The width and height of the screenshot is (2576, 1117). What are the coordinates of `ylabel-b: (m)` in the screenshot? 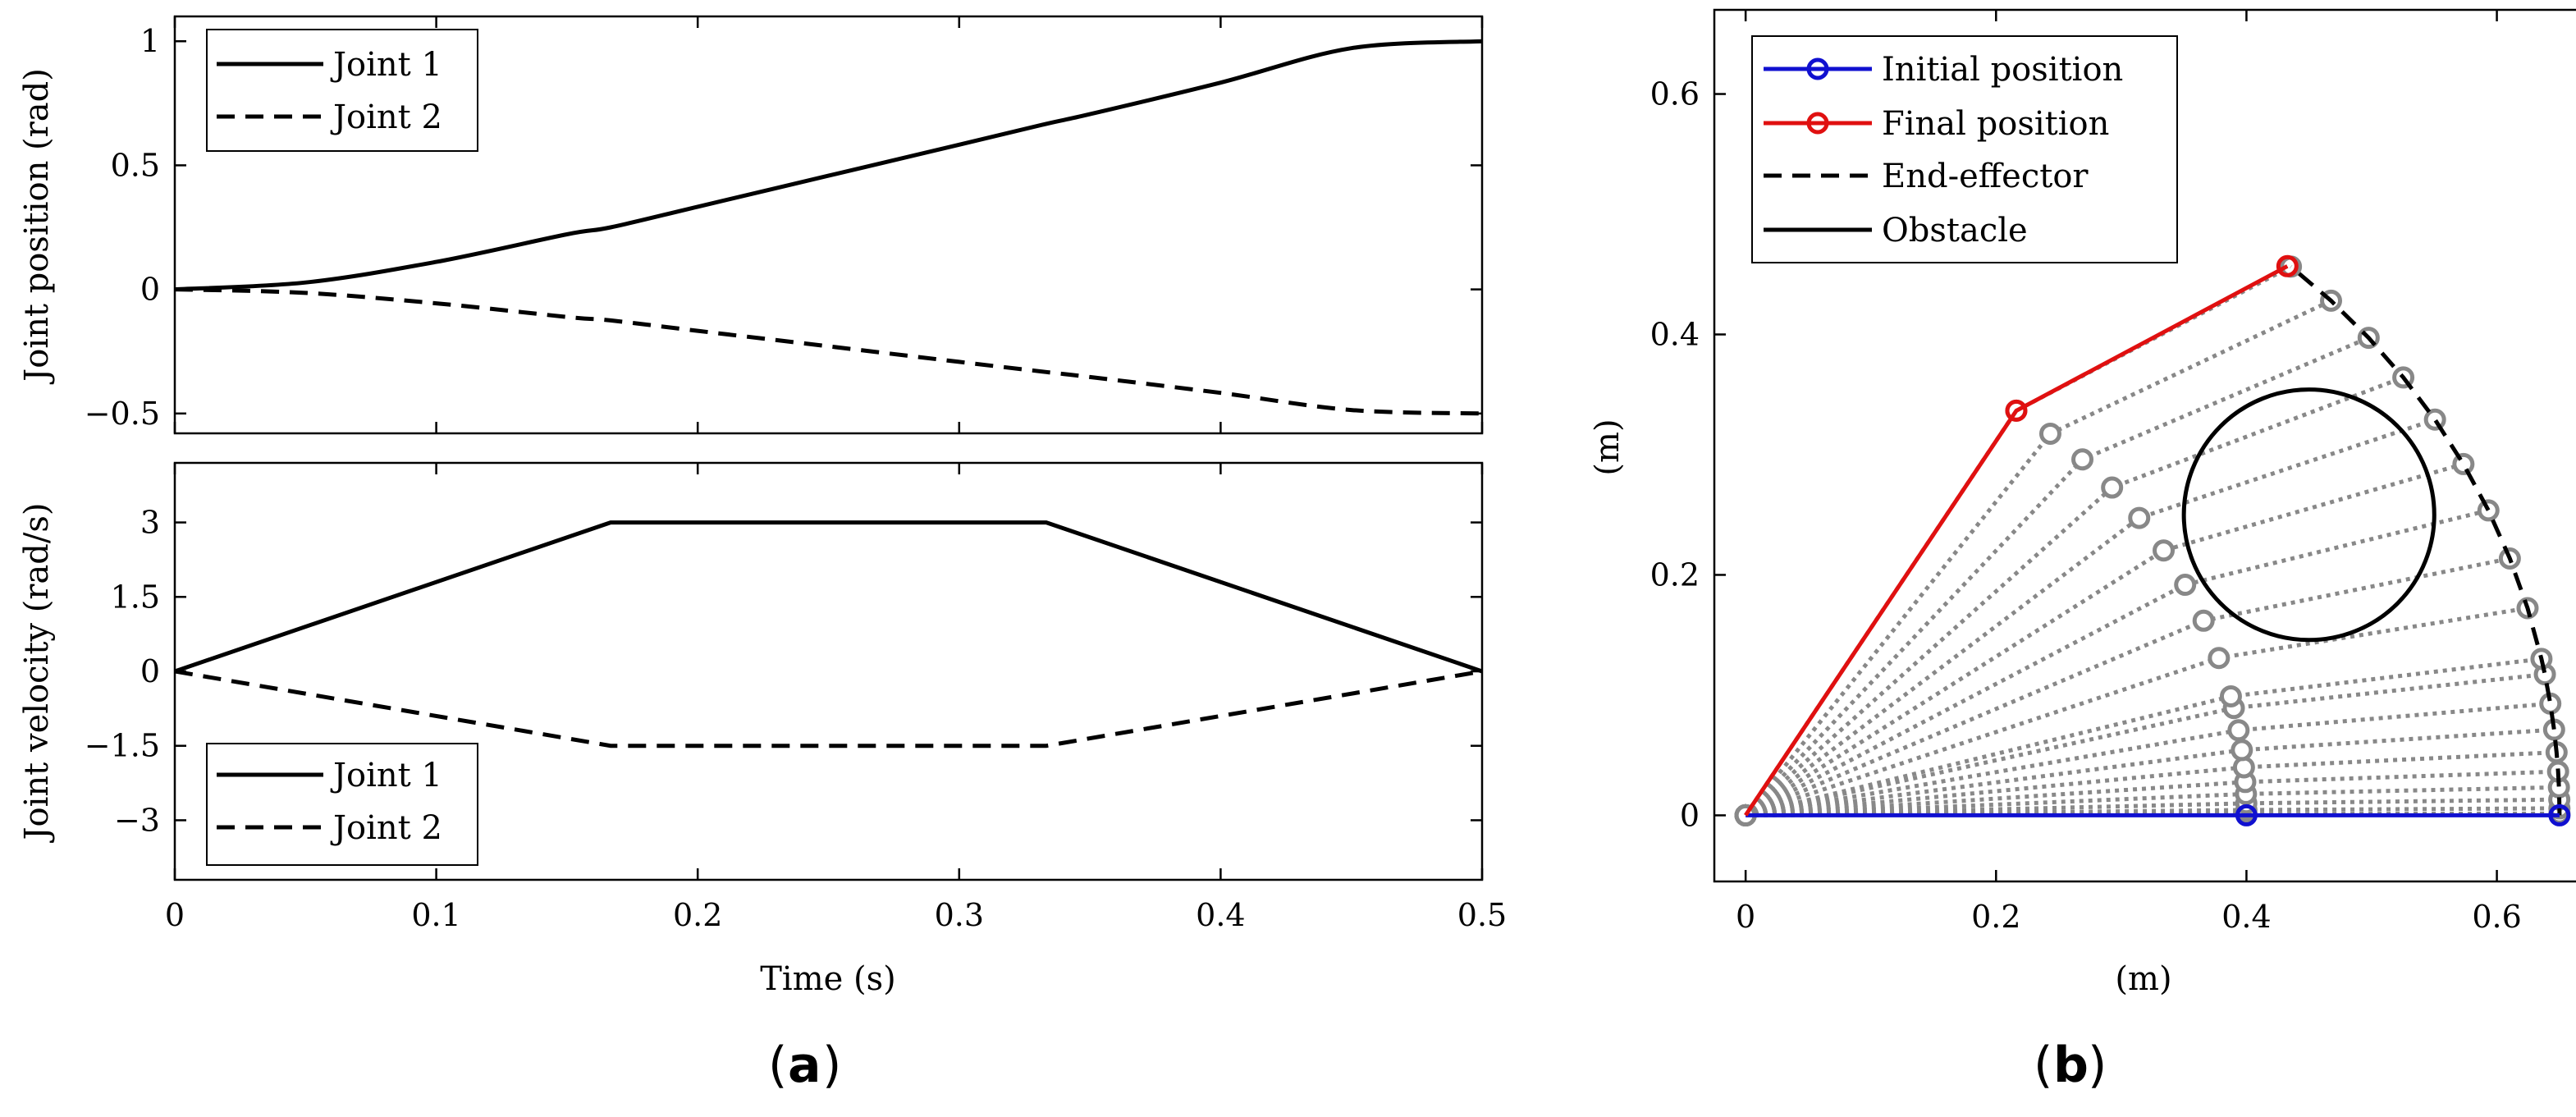 It's located at (1608, 447).